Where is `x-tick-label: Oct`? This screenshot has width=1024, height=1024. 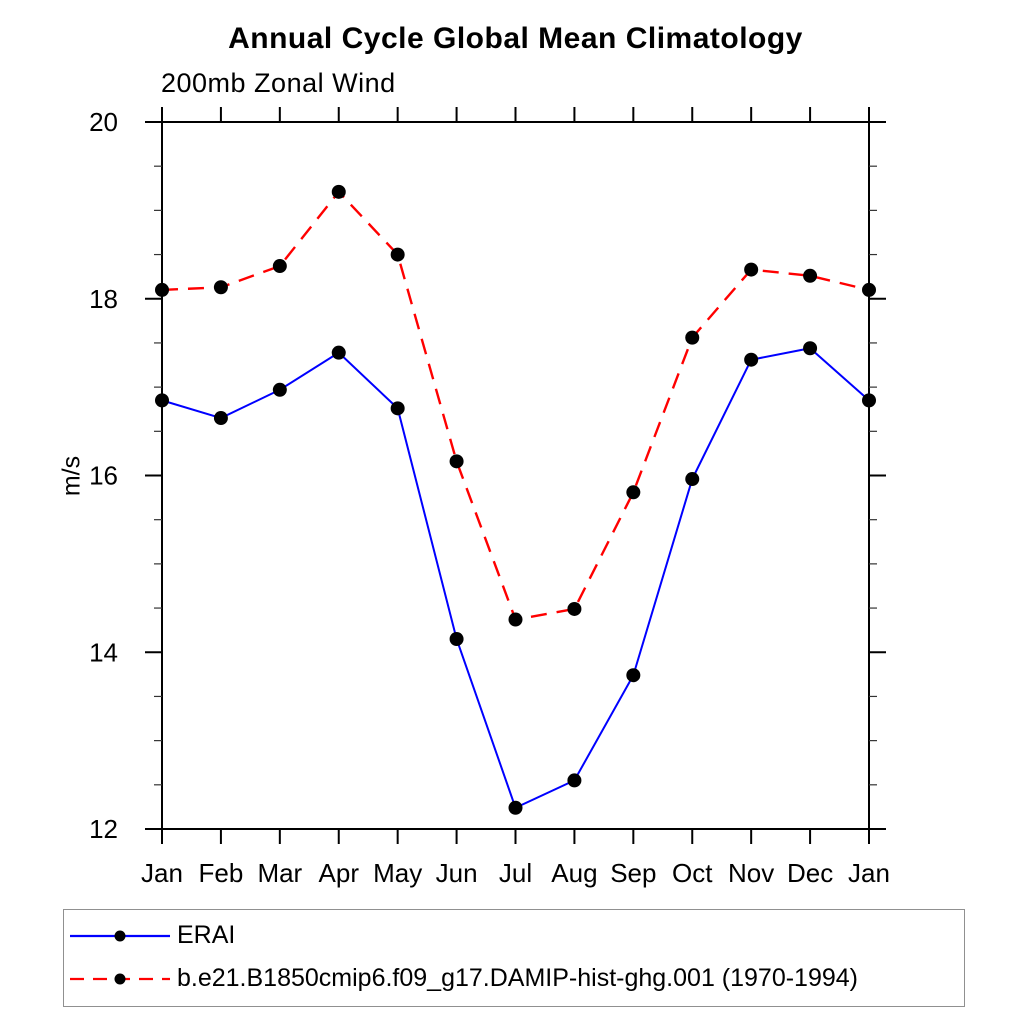
x-tick-label: Oct is located at coordinates (692, 873).